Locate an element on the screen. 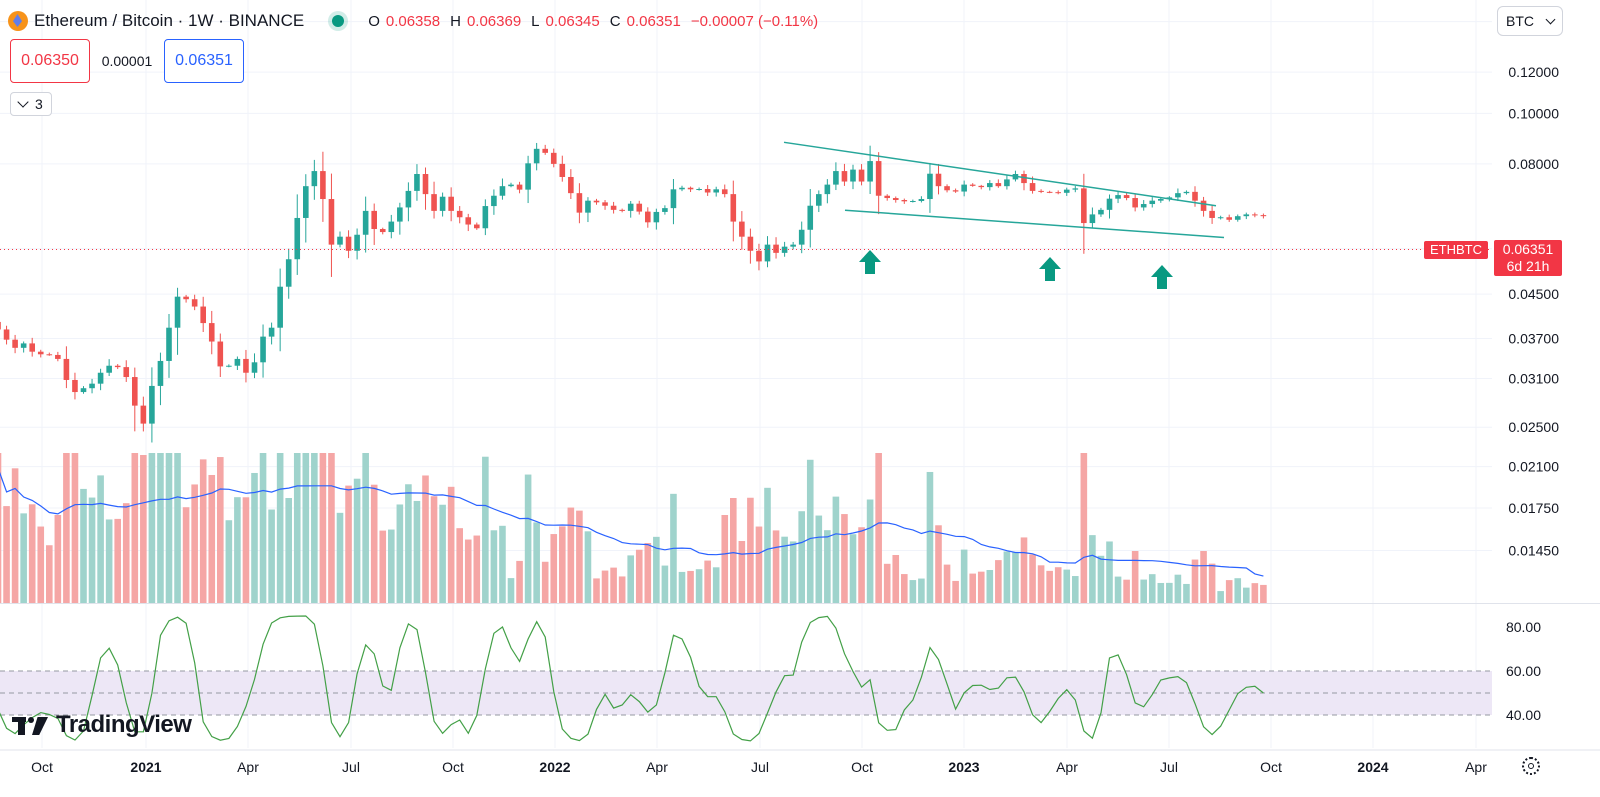 This screenshot has height=797, width=1600. currency-label: BTC is located at coordinates (1520, 21).